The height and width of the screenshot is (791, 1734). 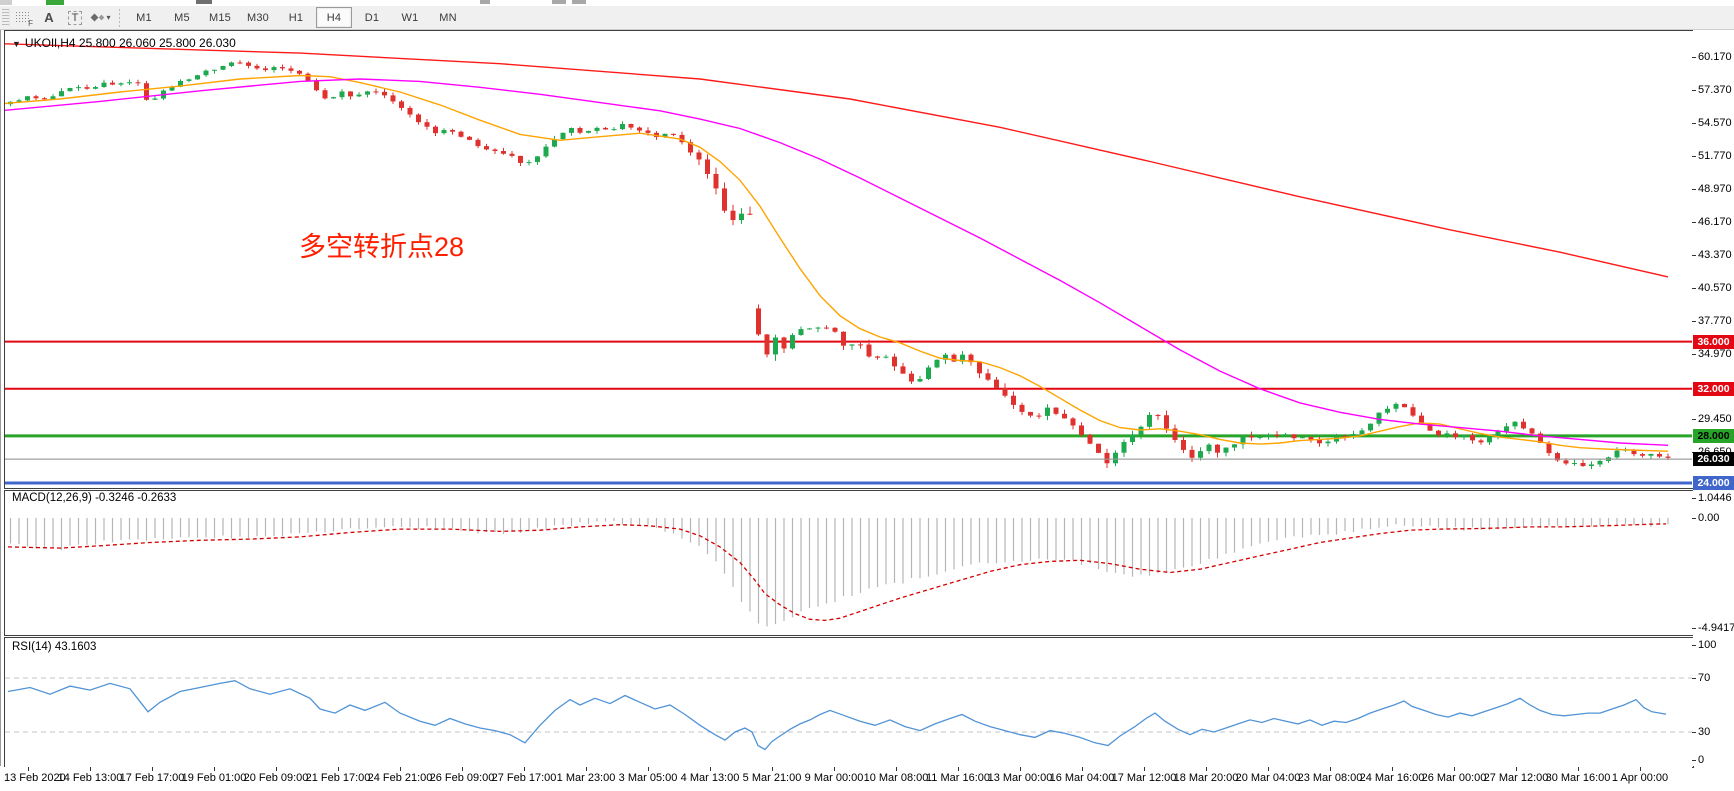 What do you see at coordinates (1707, 645) in the screenshot?
I see `price-tick-label: 100` at bounding box center [1707, 645].